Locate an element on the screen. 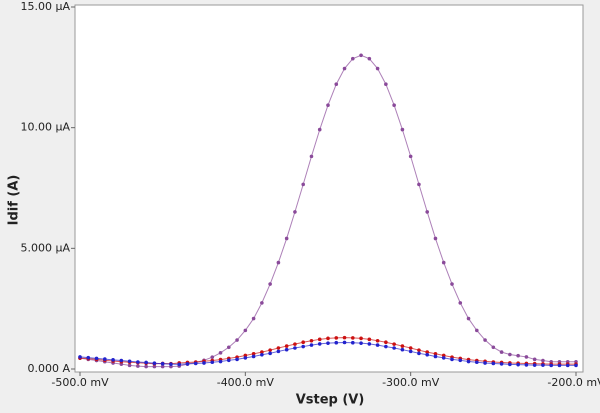 The height and width of the screenshot is (413, 600). x-axis-title: Vstep (V) is located at coordinates (330, 400).